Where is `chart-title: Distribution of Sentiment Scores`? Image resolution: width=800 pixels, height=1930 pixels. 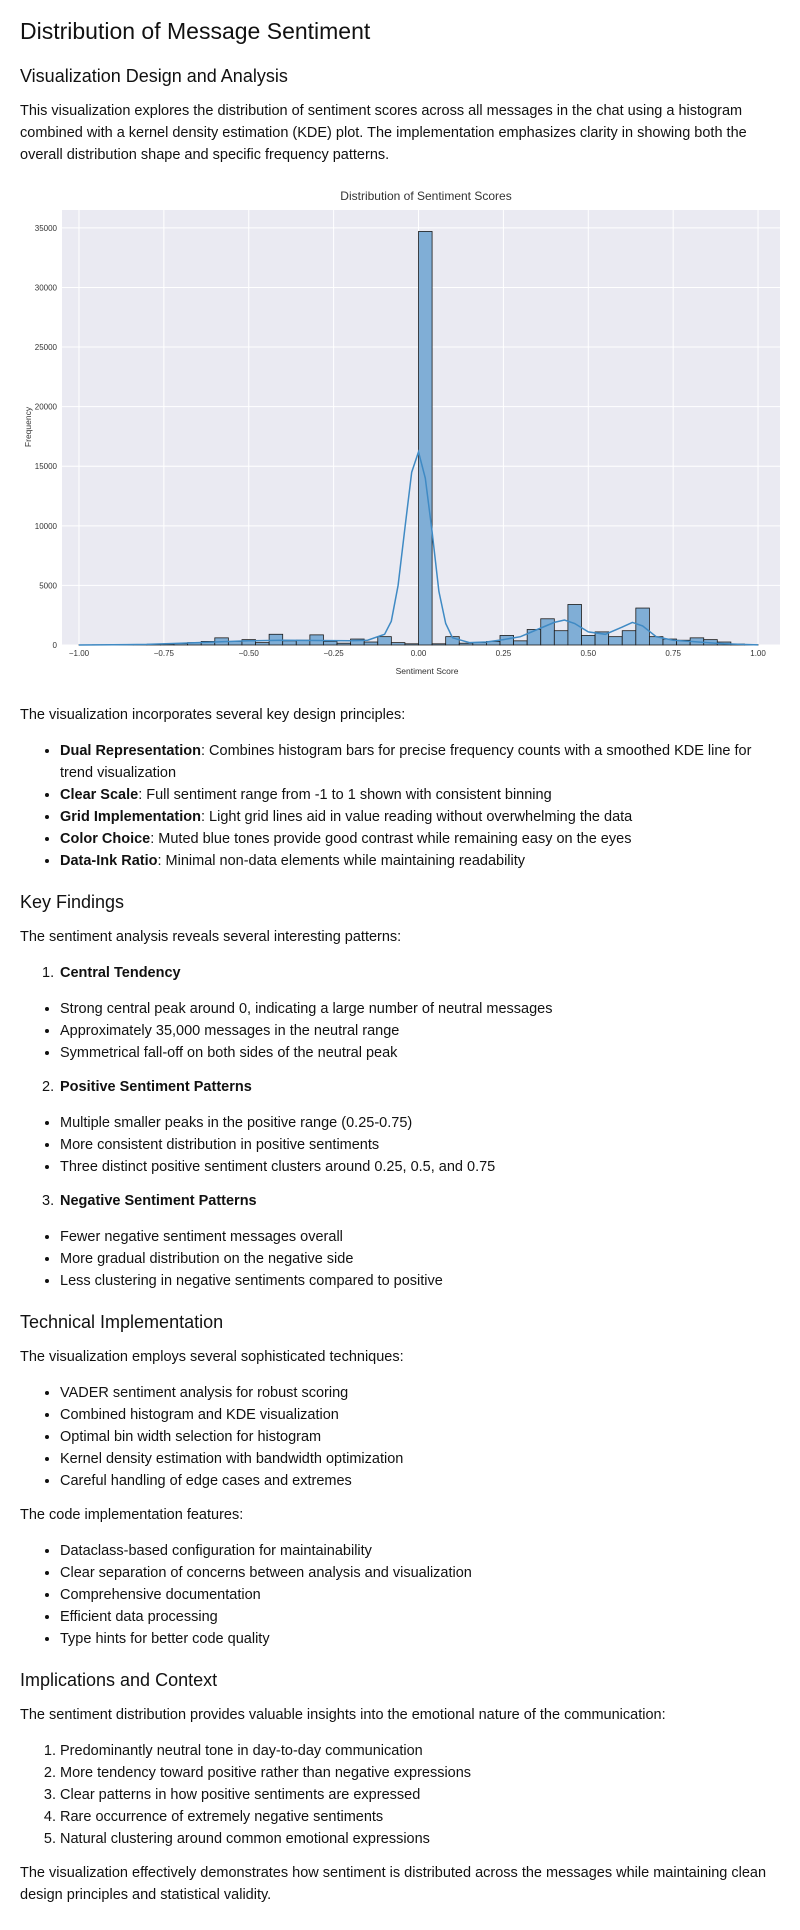 chart-title: Distribution of Sentiment Scores is located at coordinates (425, 196).